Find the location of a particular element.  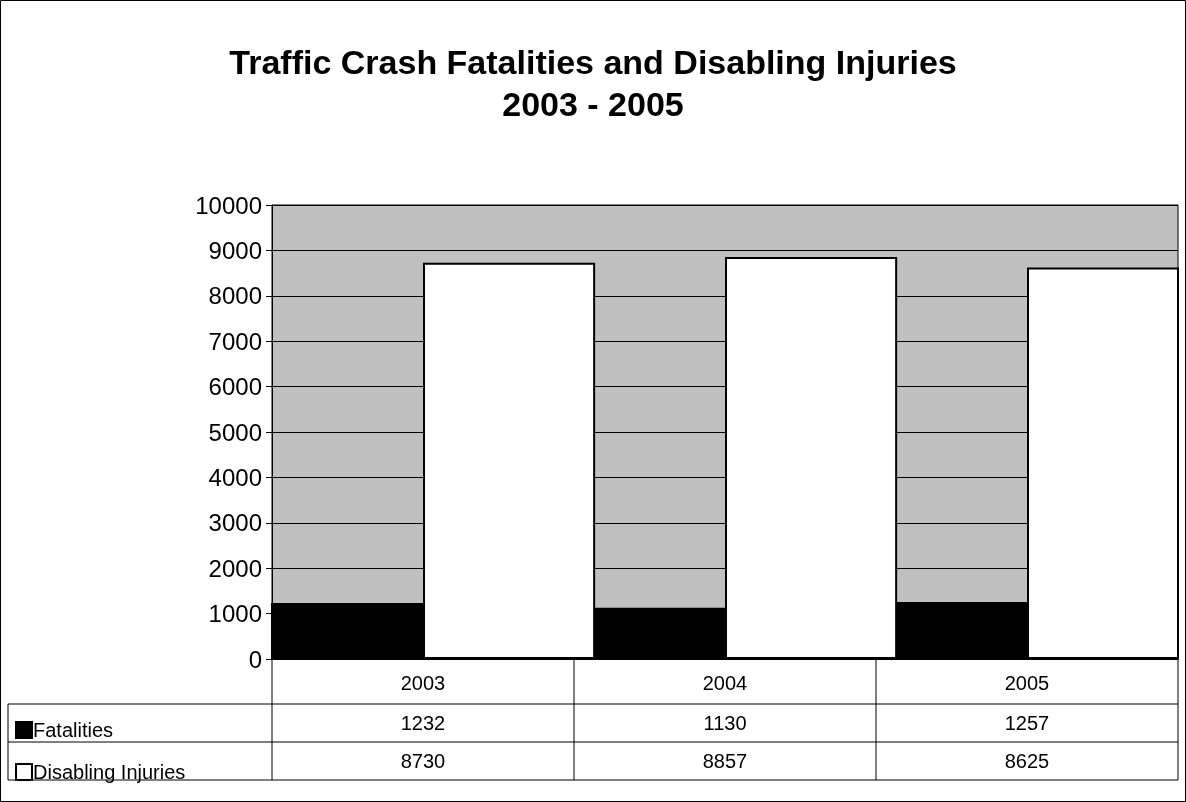

legend-label: Fatalities is located at coordinates (73, 730).